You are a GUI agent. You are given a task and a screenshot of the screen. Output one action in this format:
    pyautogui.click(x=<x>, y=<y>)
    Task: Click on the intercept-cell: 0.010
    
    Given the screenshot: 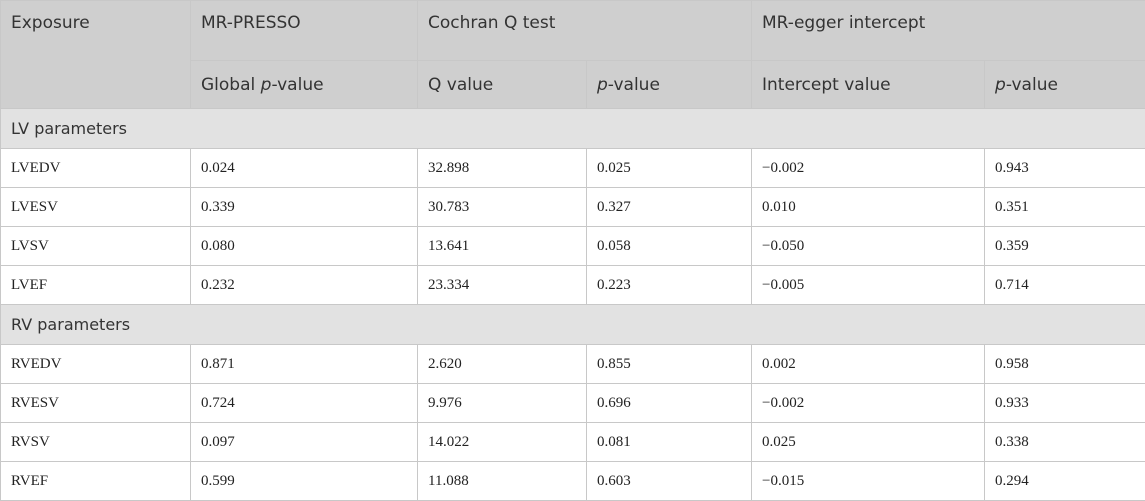 What is the action you would take?
    pyautogui.click(x=868, y=207)
    